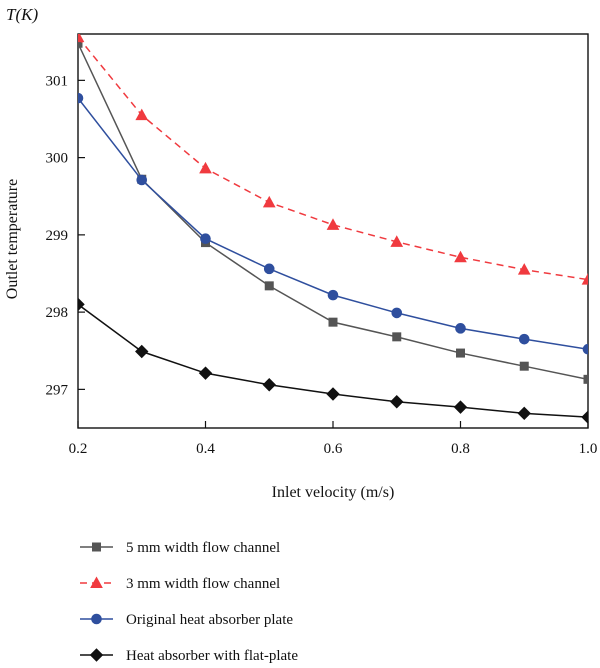  What do you see at coordinates (203, 548) in the screenshot?
I see `legend-label: 5 mm width flow channel` at bounding box center [203, 548].